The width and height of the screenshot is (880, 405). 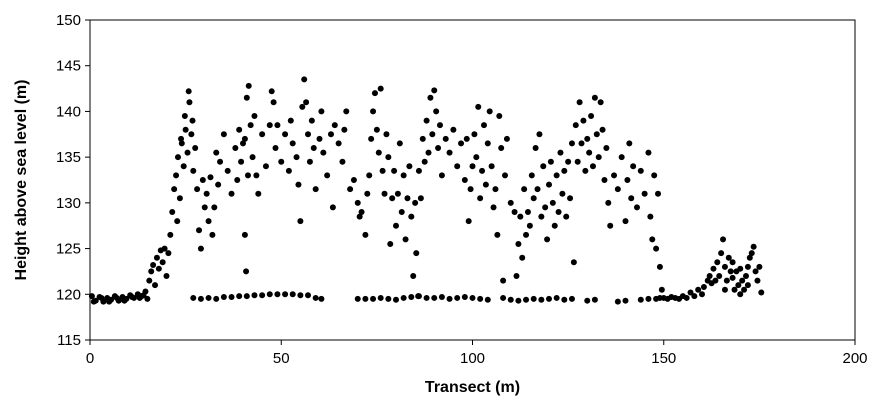 What do you see at coordinates (281, 358) in the screenshot?
I see `x-tick-label: 50` at bounding box center [281, 358].